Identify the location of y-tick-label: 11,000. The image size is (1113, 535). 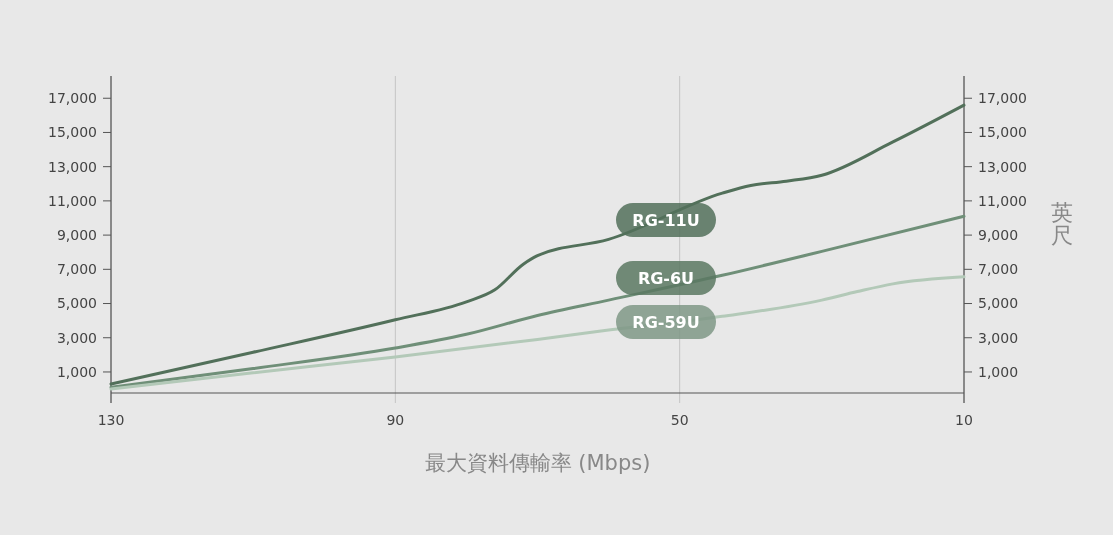
(72, 200).